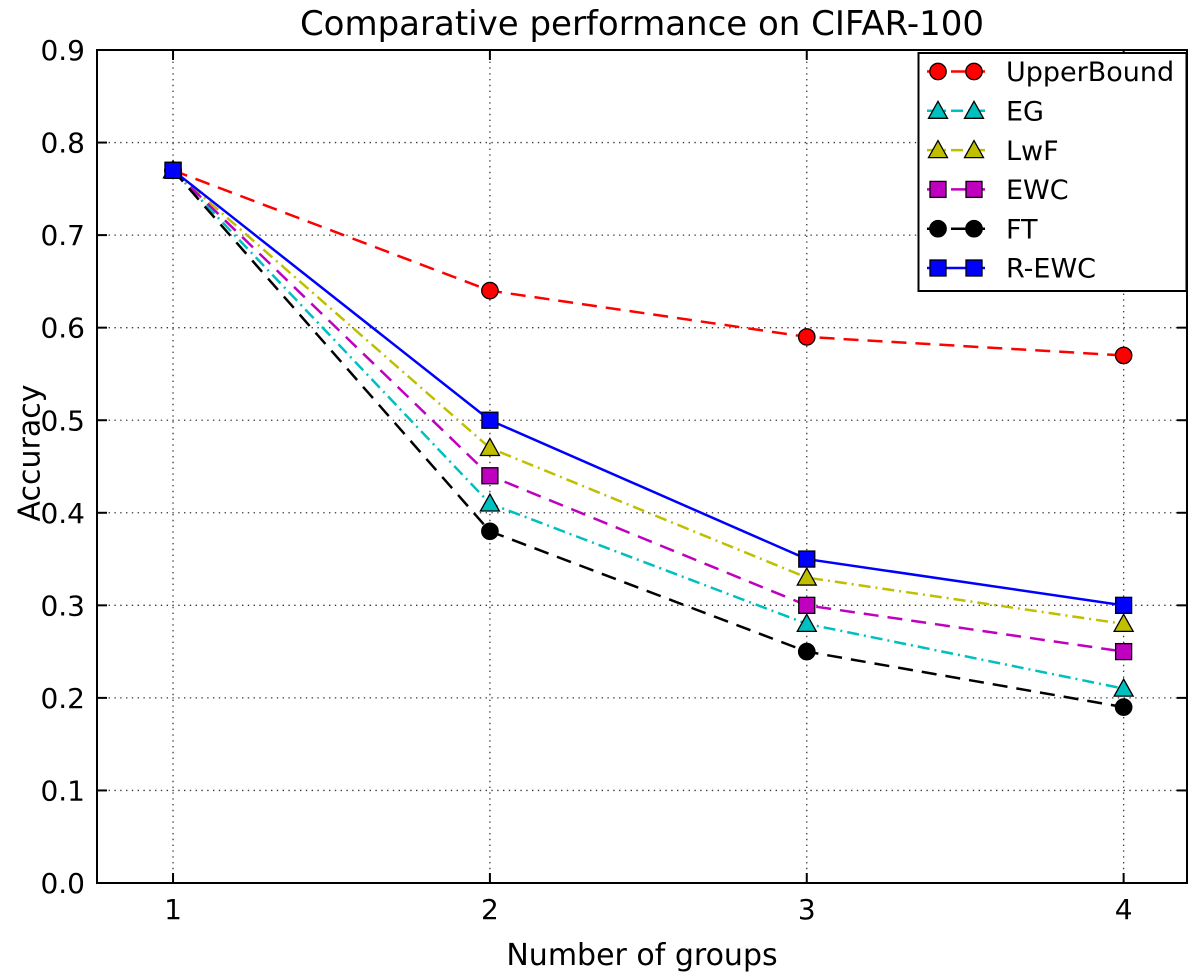 Image resolution: width=1200 pixels, height=979 pixels. What do you see at coordinates (1052, 172) in the screenshot?
I see `legend-box` at bounding box center [1052, 172].